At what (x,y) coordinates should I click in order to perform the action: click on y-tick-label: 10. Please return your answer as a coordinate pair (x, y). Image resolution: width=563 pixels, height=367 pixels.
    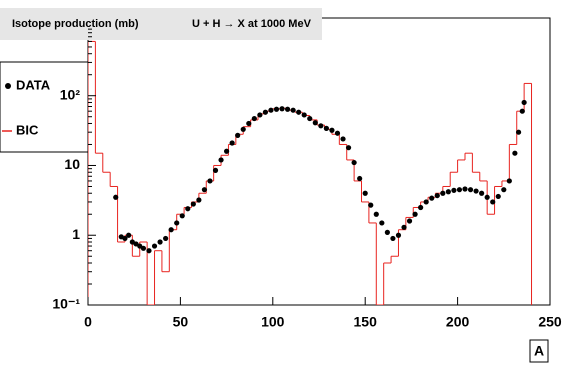
    Looking at the image, I should click on (72, 164).